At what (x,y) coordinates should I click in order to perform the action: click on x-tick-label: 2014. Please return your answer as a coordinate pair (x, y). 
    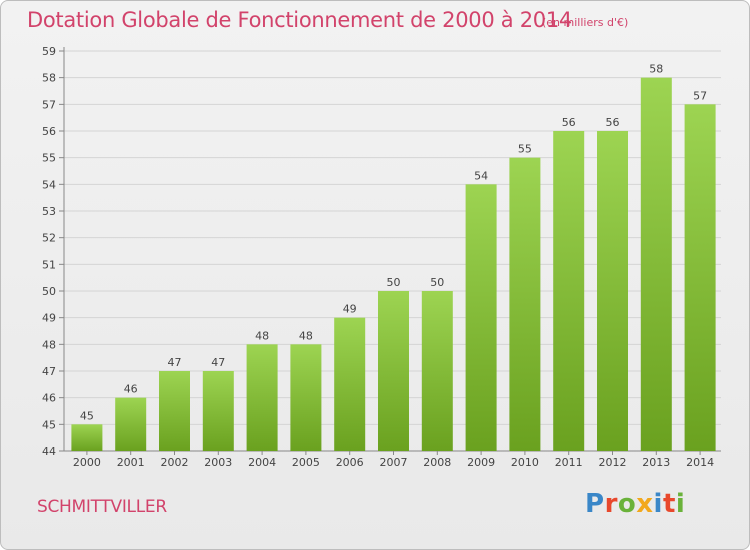
    Looking at the image, I should click on (700, 462).